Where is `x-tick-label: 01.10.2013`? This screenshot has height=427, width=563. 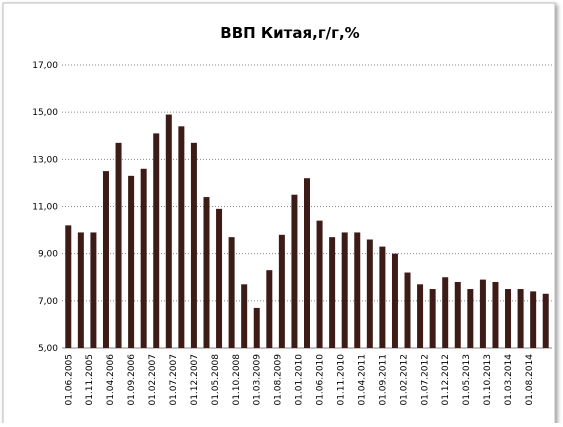 x-tick-label: 01.10.2013 is located at coordinates (488, 380).